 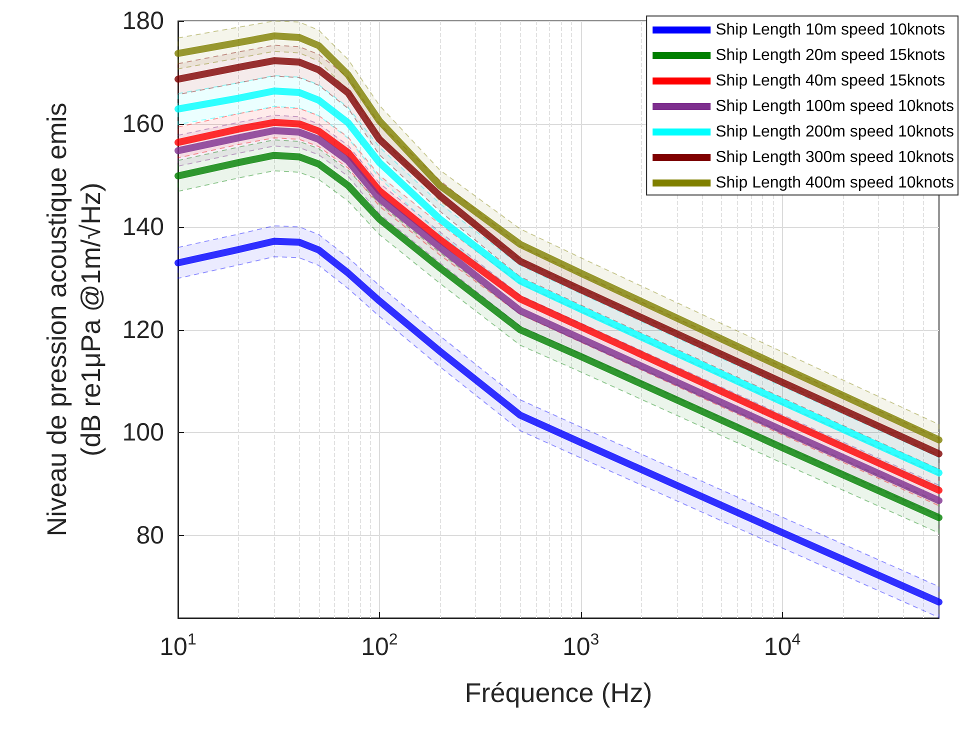 What do you see at coordinates (143, 21) in the screenshot?
I see `y-tick-label: 180` at bounding box center [143, 21].